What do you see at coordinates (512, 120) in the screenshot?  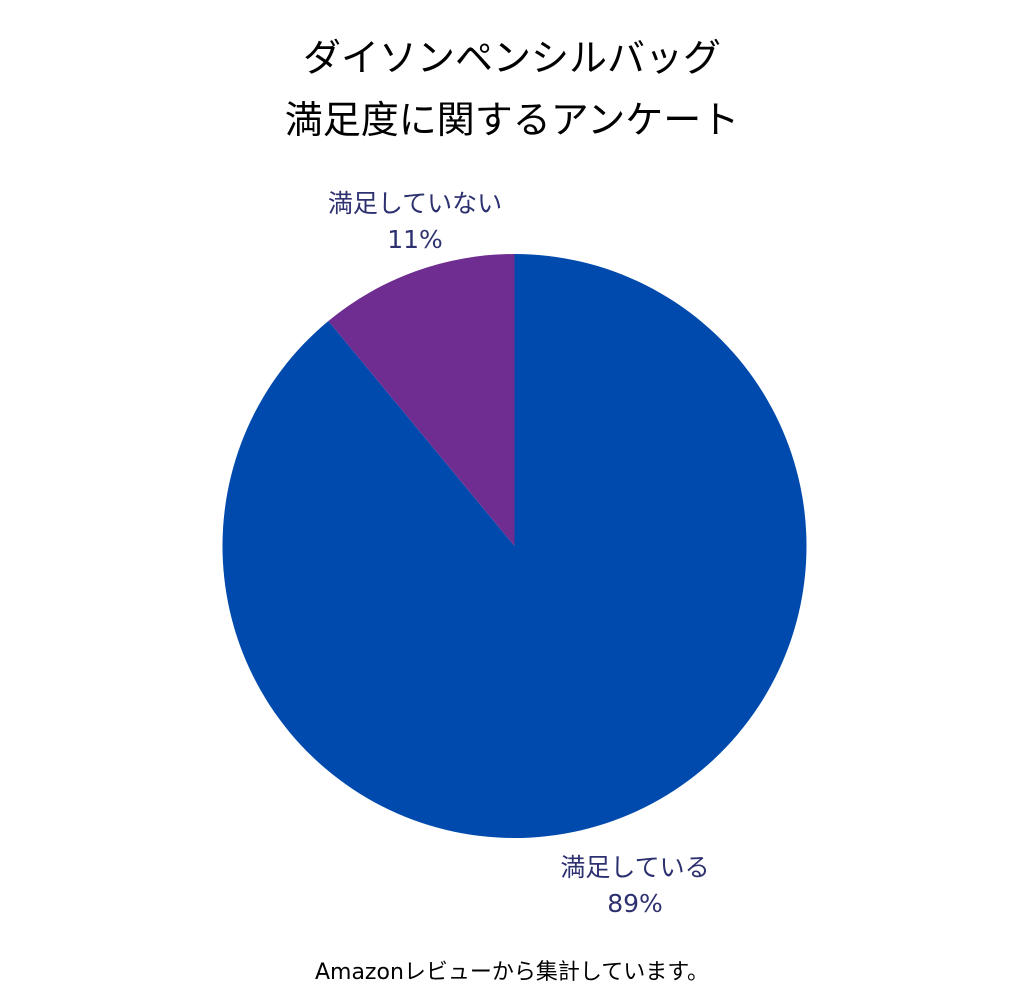 I see `chart-title-line-2: 満足度に関するアンケート` at bounding box center [512, 120].